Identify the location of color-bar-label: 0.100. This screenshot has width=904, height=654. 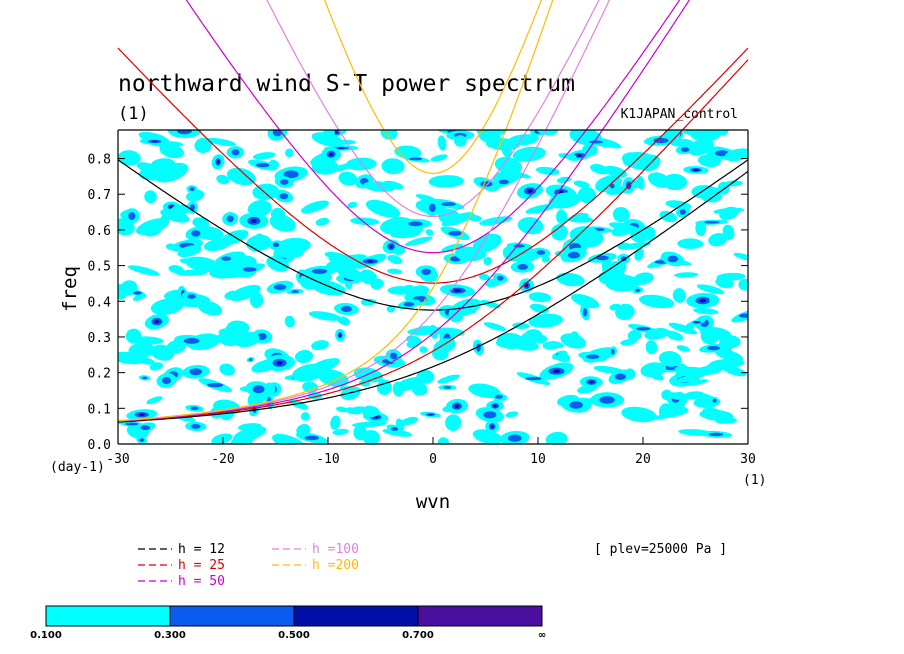
(46, 635).